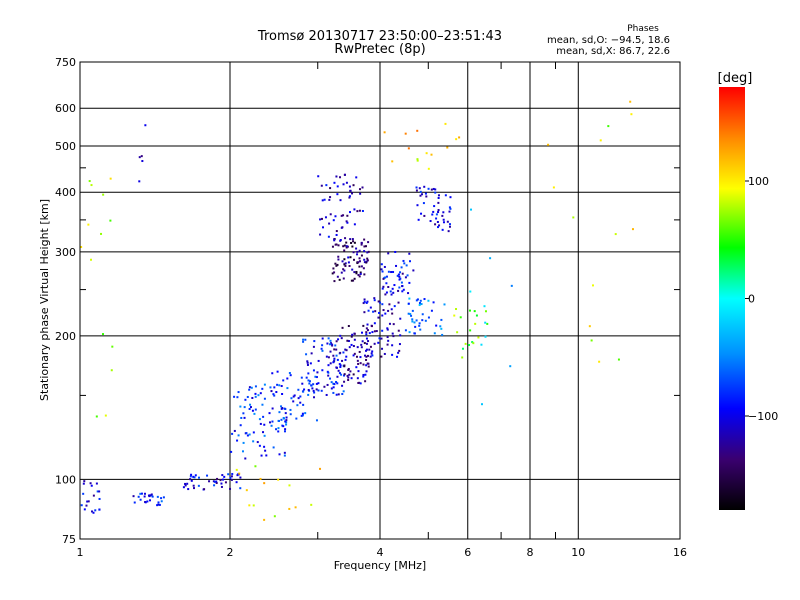 Image resolution: width=800 pixels, height=600 pixels. Describe the element at coordinates (44, 300) in the screenshot. I see `y-axis-label: Stationary phase Virtual Height [km]` at that location.